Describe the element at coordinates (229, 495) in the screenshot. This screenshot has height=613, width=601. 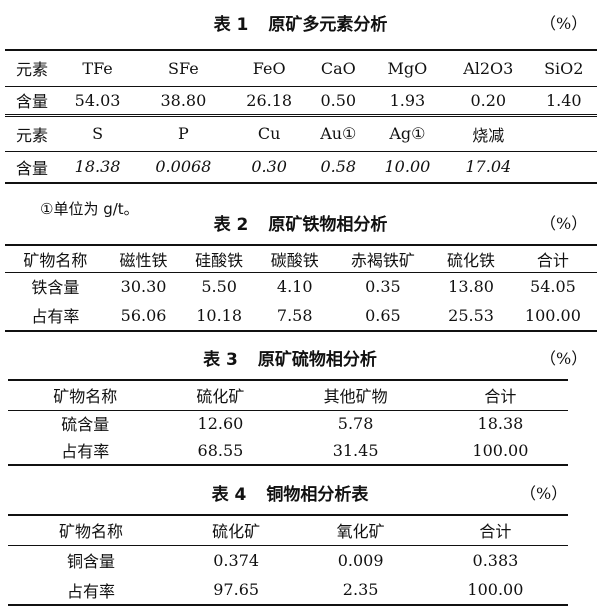
I see `table4-label: 表 4` at that location.